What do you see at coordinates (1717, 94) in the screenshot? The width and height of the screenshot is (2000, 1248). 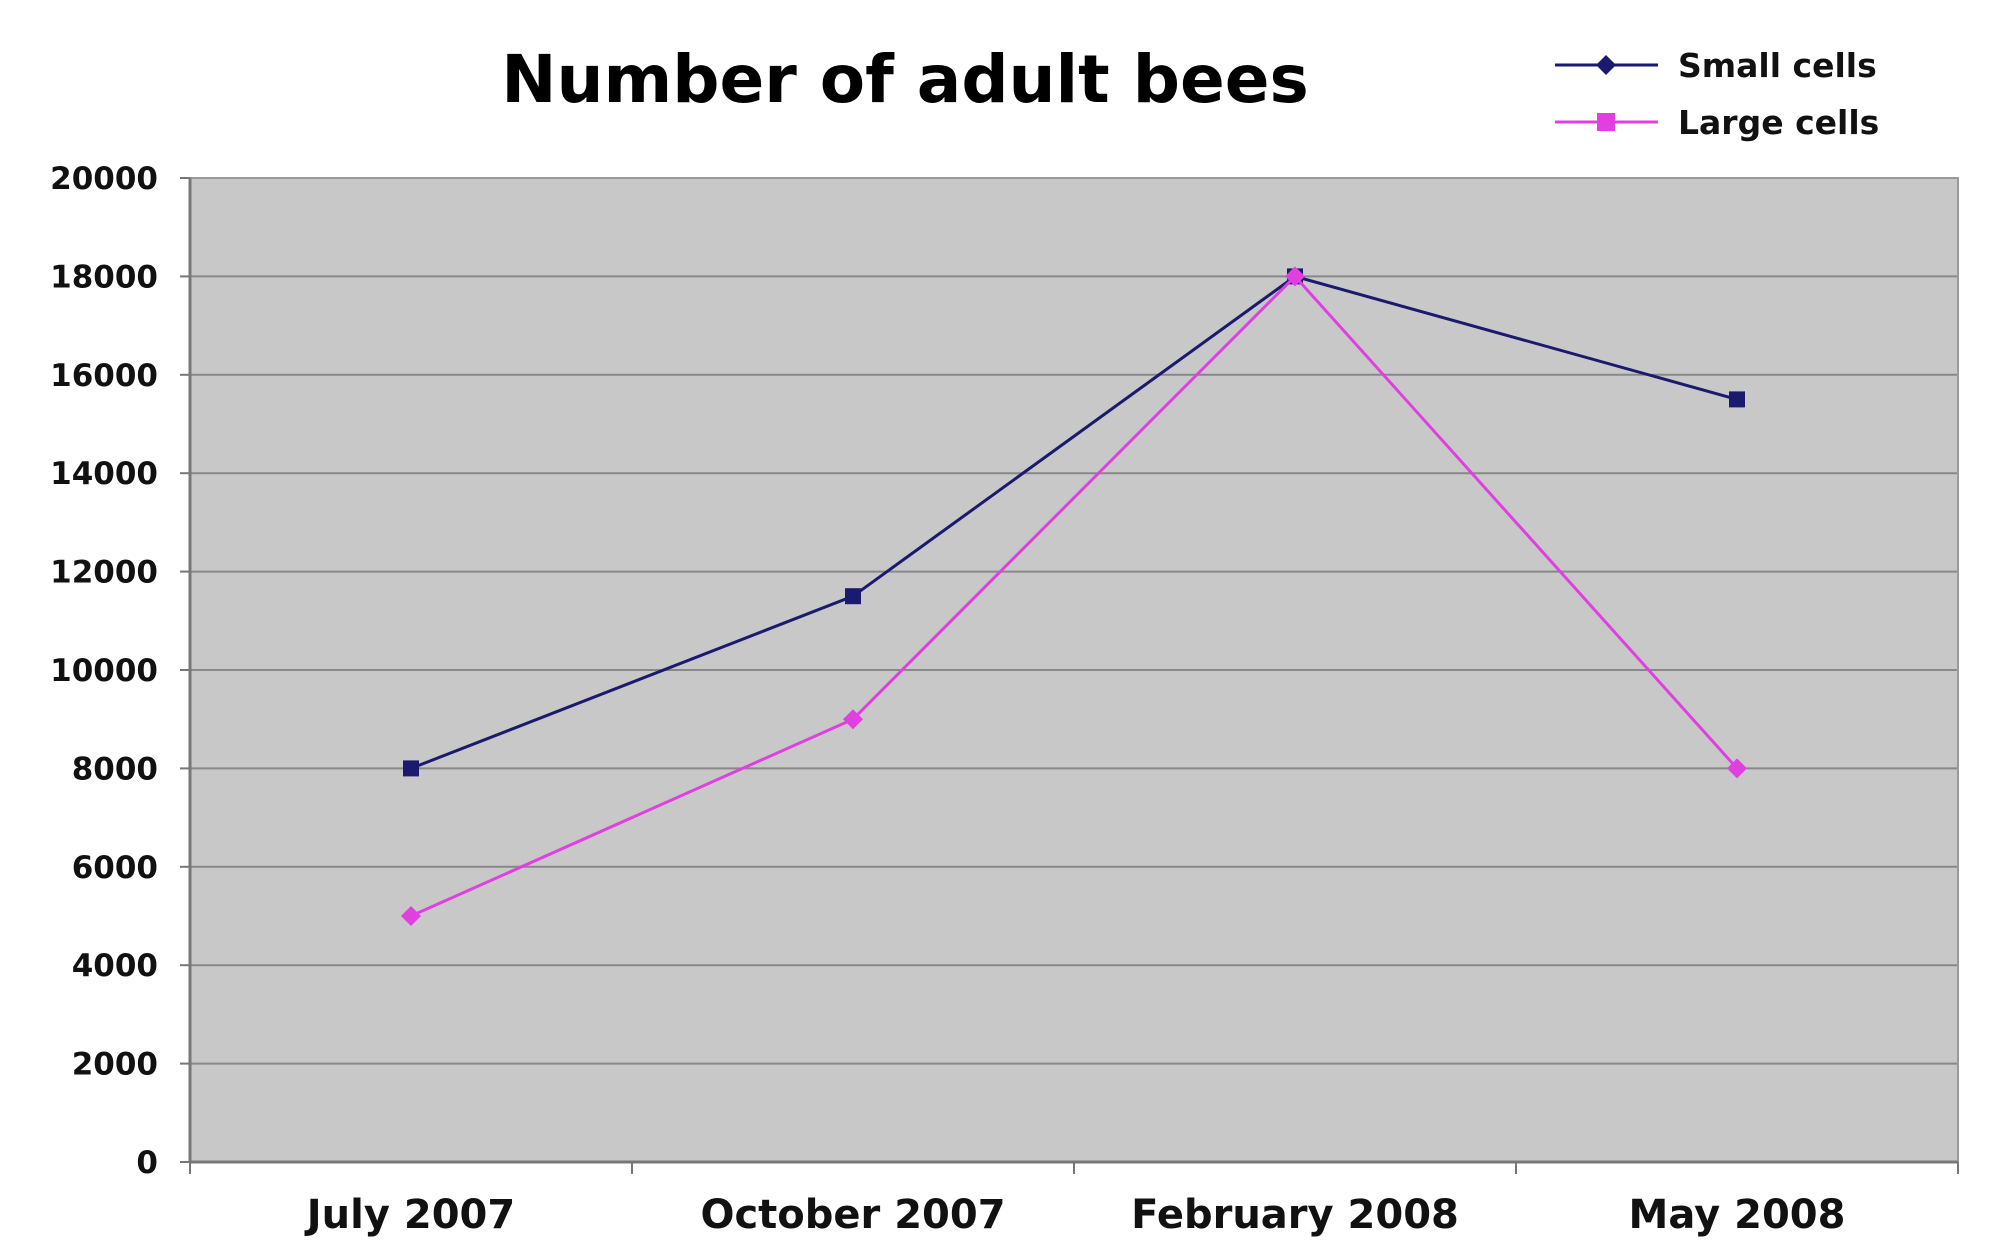 I see `legend: Small cells Large cells` at bounding box center [1717, 94].